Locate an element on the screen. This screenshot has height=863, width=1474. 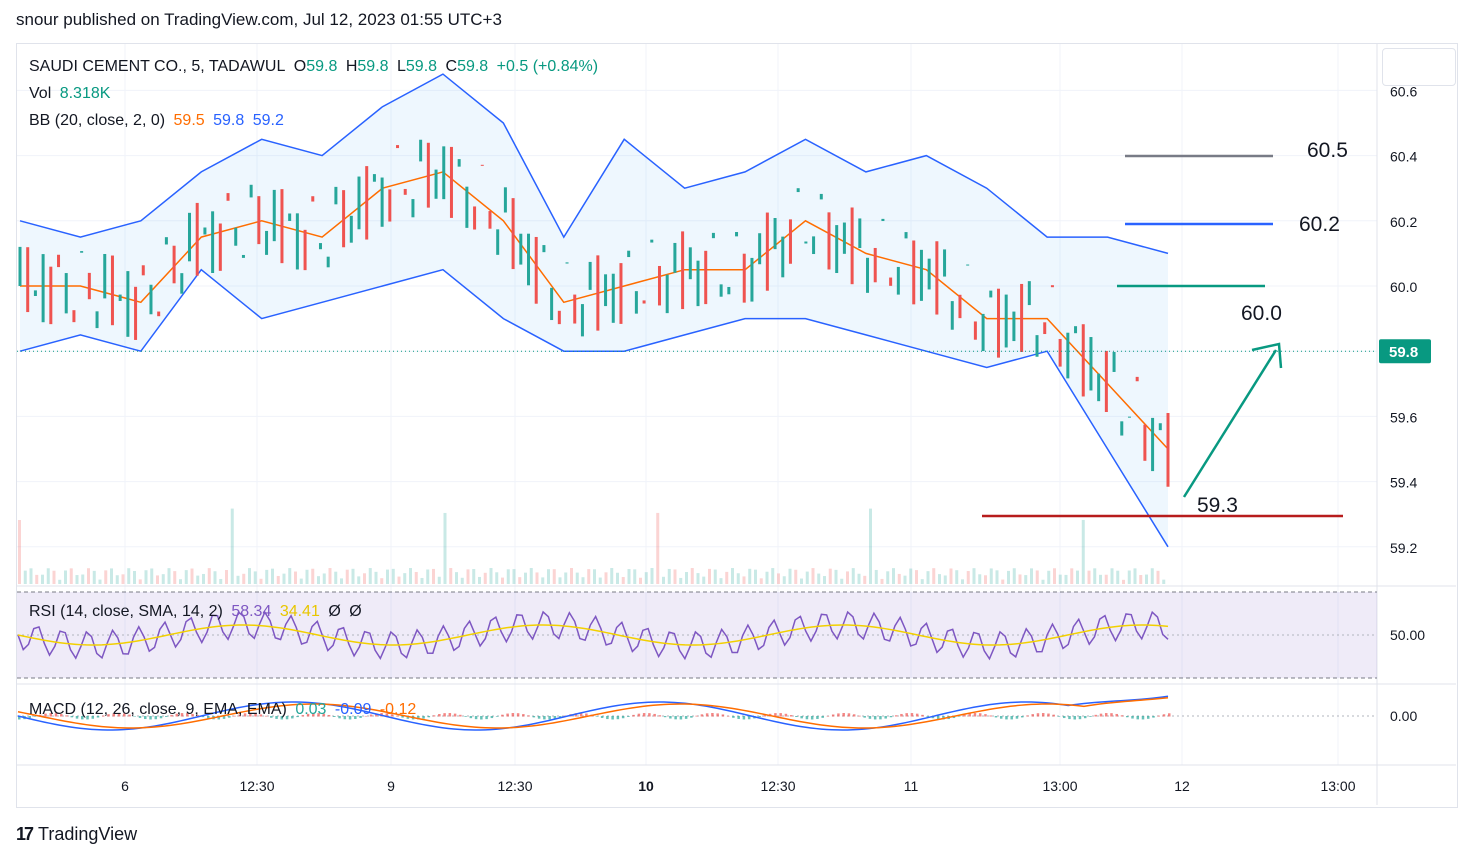
y-tick-label: 60.6 is located at coordinates (1403, 91).